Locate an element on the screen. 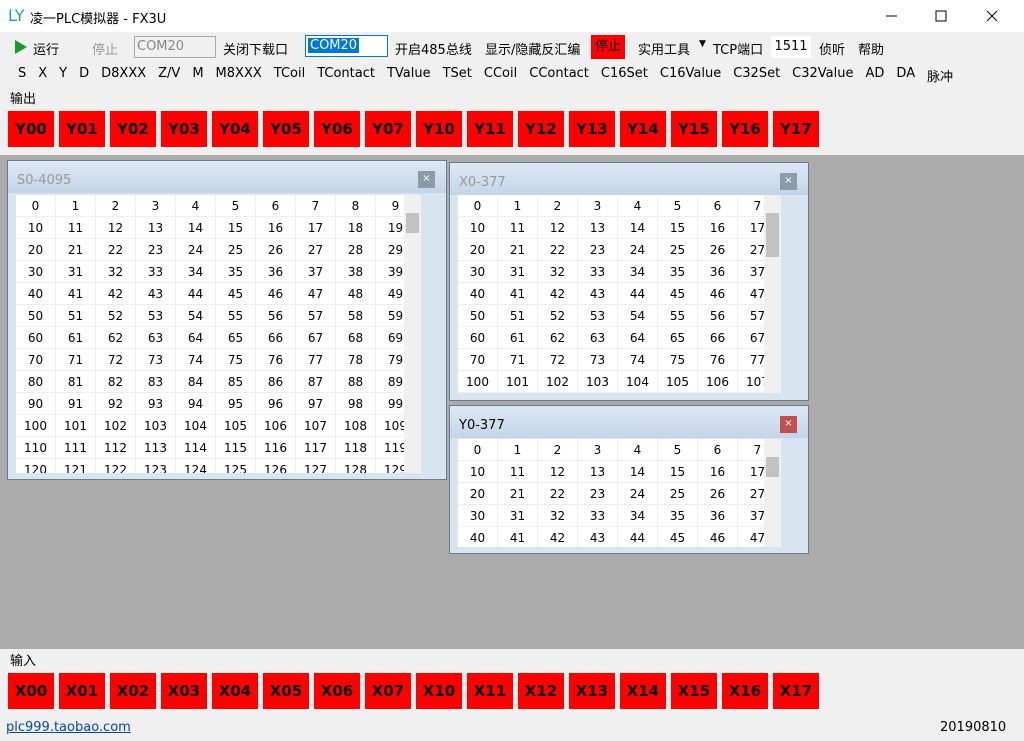  output-button: Y05 is located at coordinates (286, 129).